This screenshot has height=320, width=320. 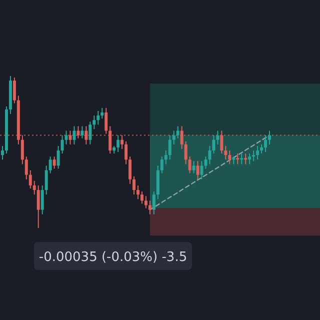 What do you see at coordinates (113, 257) in the screenshot?
I see `text: -0.00035 (-0.03%) -3.5` at bounding box center [113, 257].